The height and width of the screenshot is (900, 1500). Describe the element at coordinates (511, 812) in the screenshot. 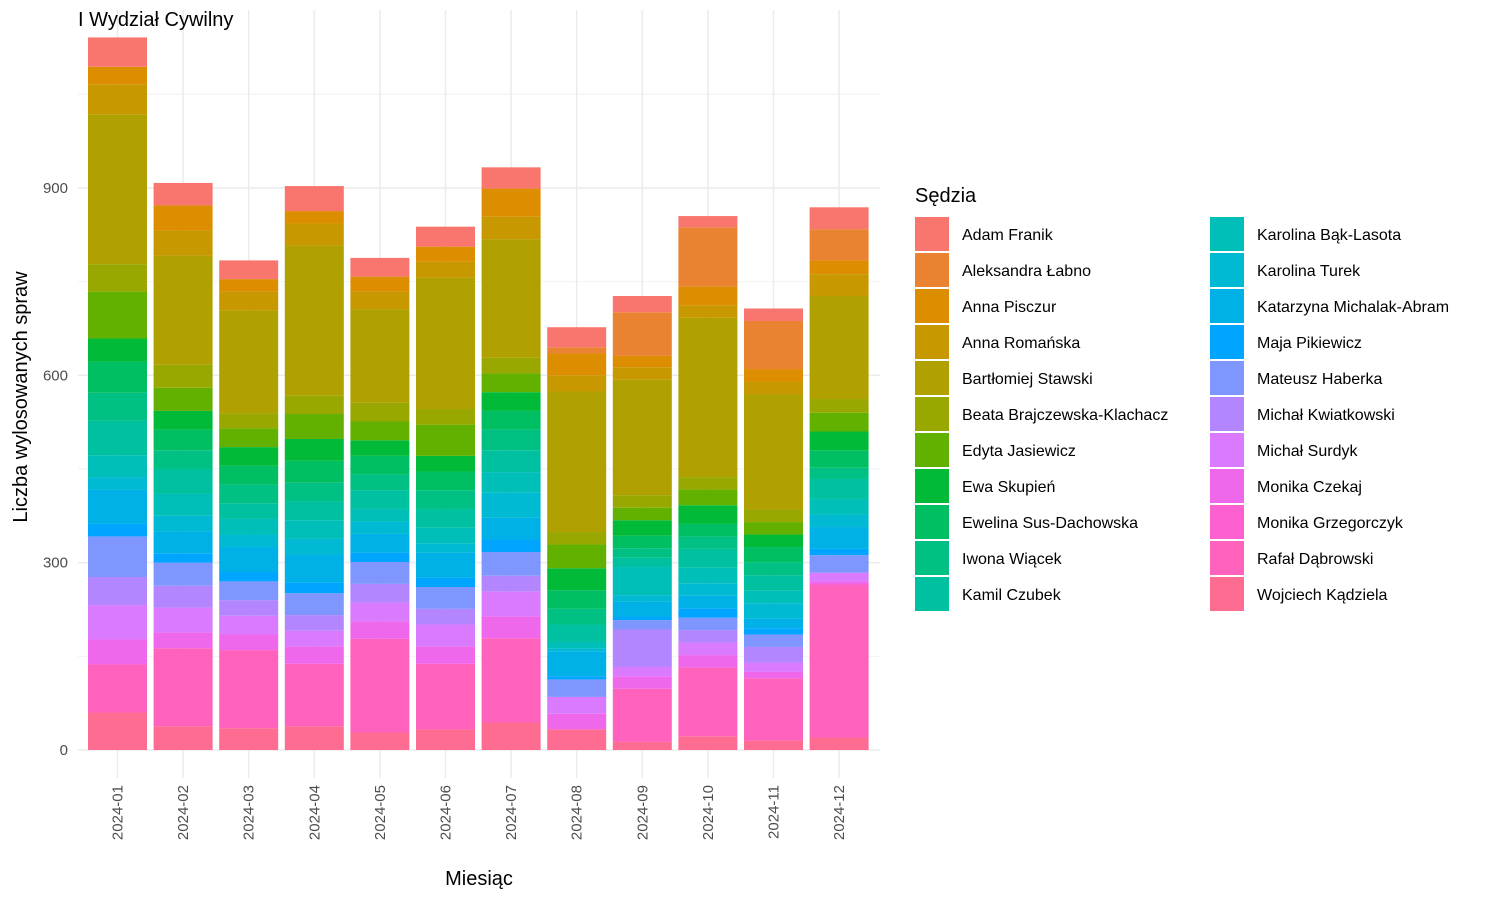

I see `x-tick-label: 2024-07` at that location.